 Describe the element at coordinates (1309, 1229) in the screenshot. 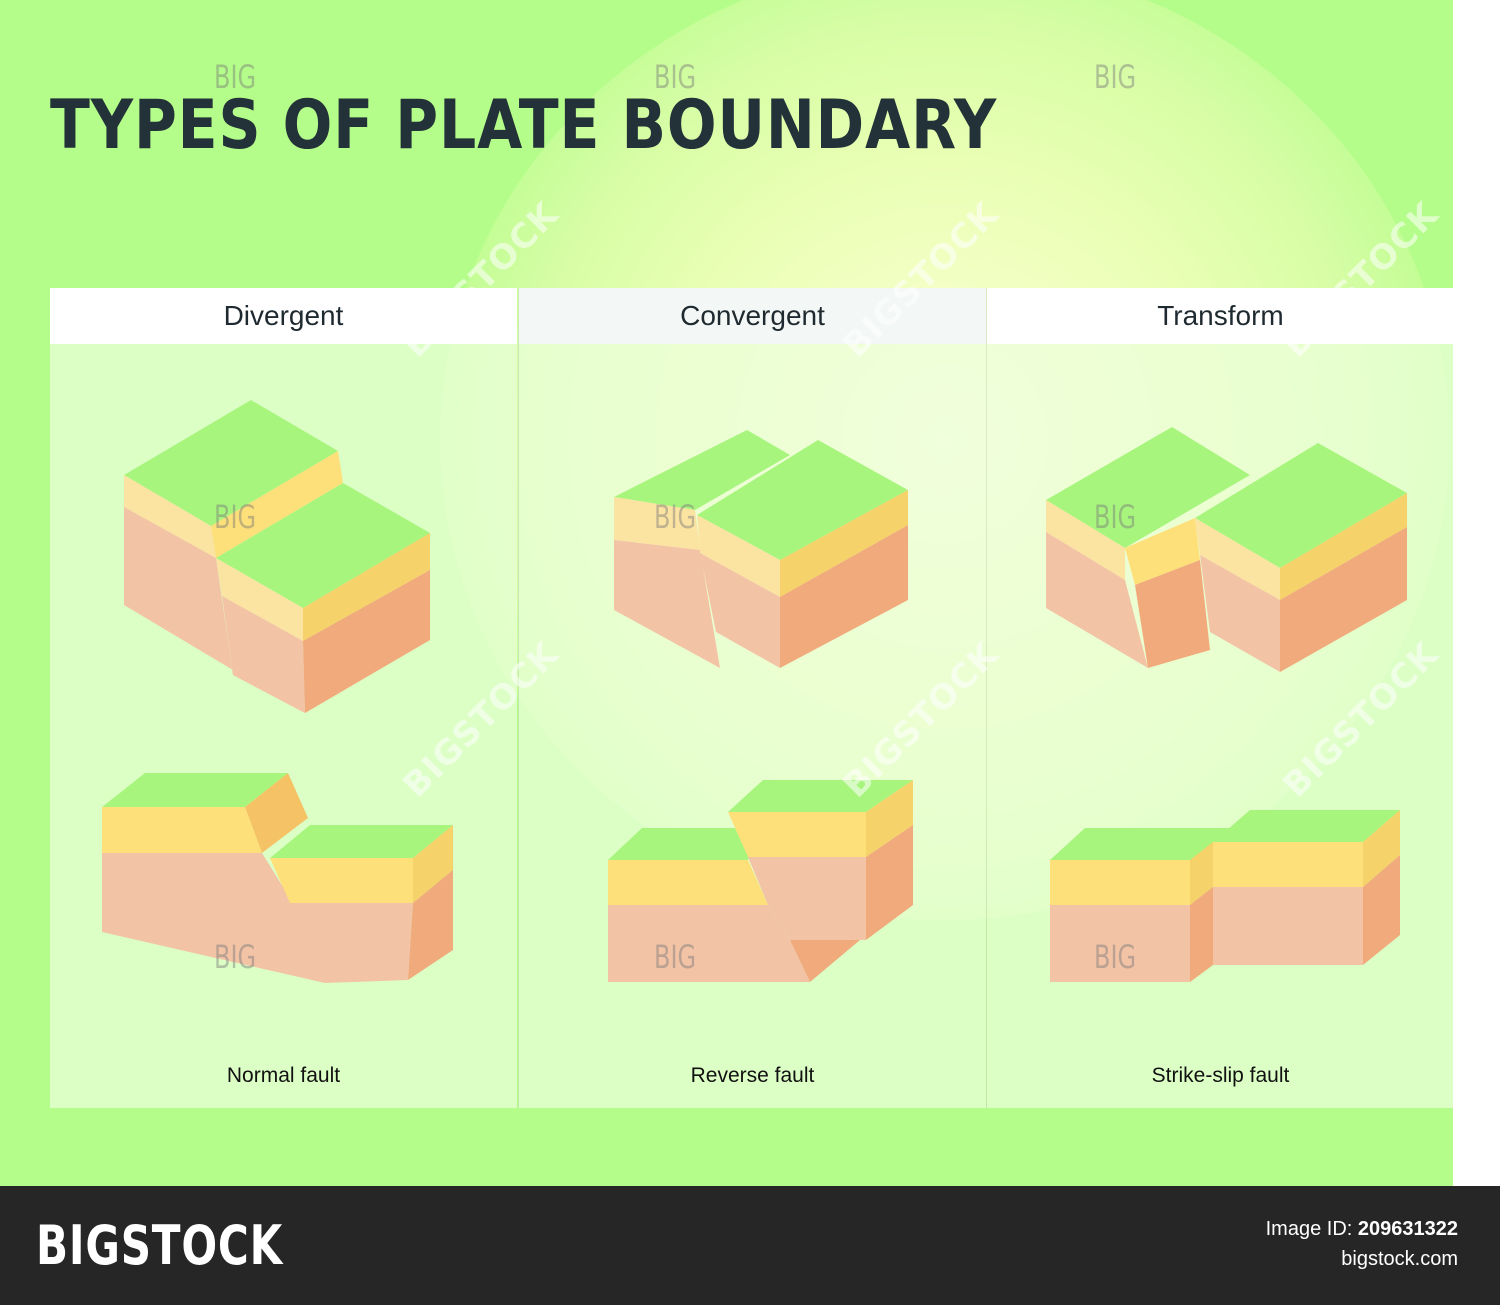

I see `image-id-label: Image ID:` at that location.